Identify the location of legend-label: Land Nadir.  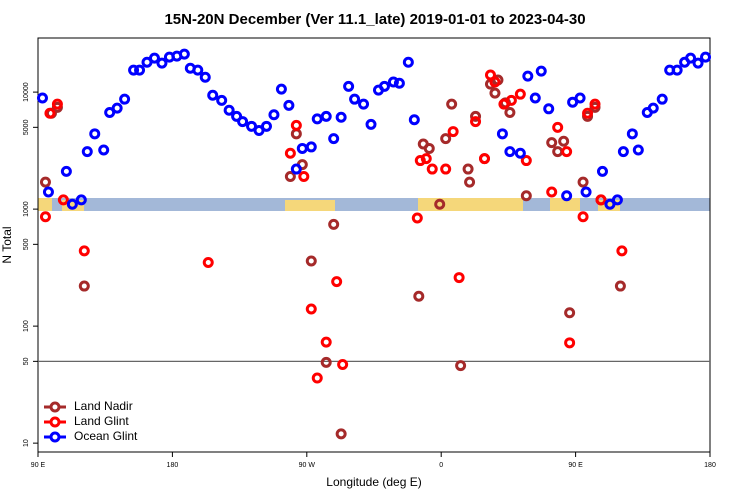
(103, 406).